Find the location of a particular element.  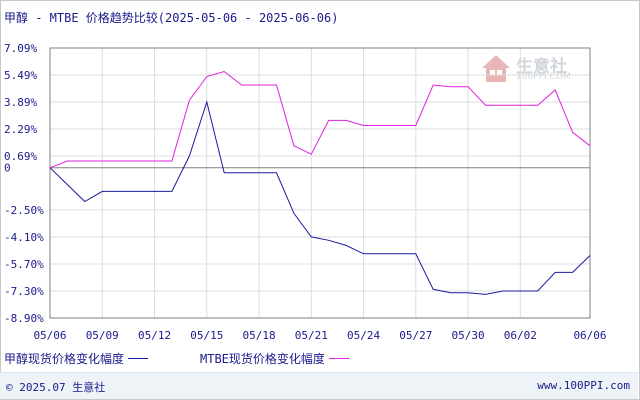

y-tick-label: 7.09% is located at coordinates (20, 48).